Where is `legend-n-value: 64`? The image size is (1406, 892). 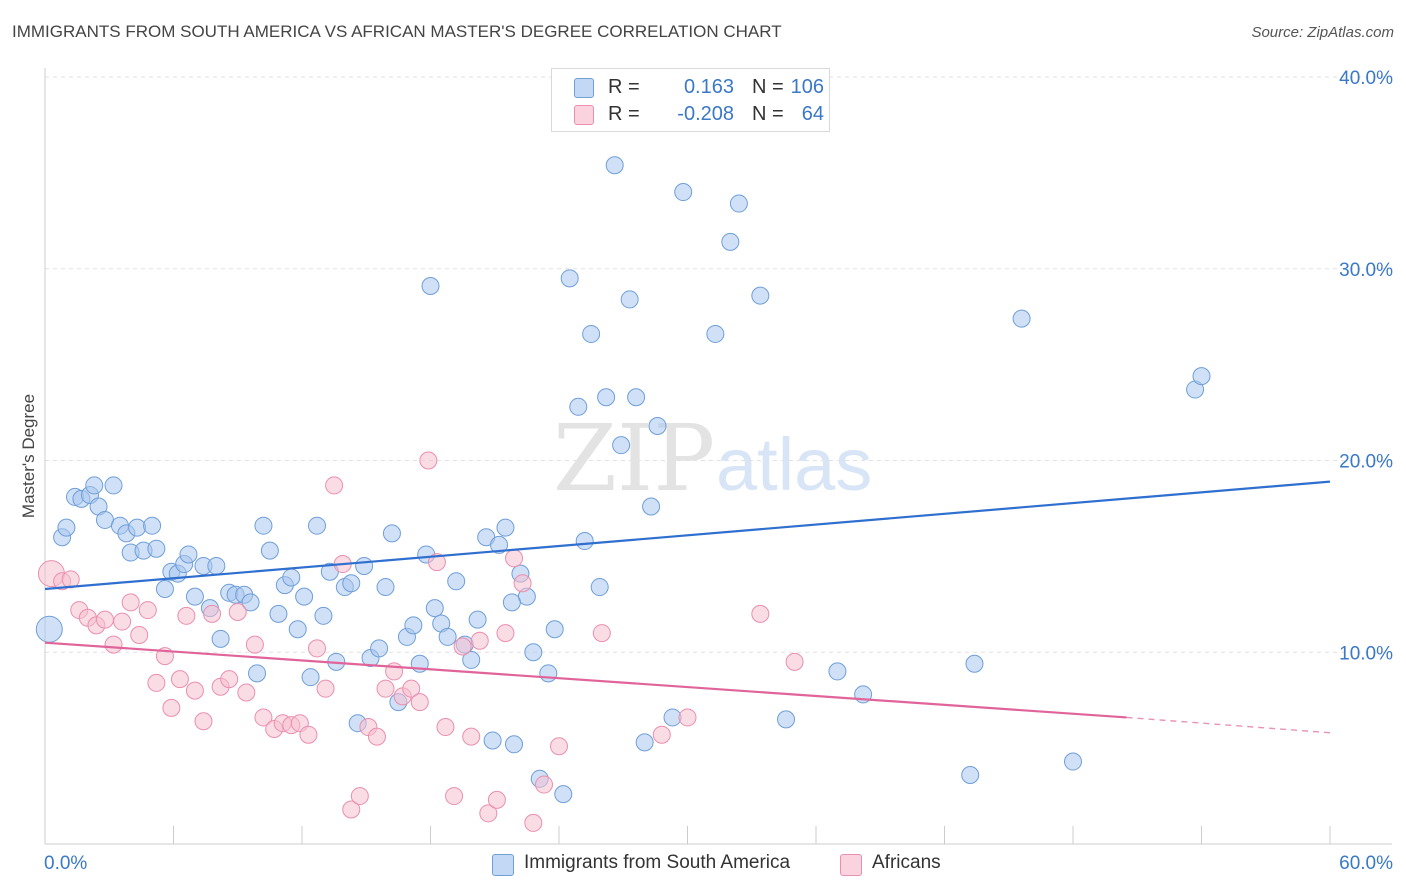
legend-n-value: 64 is located at coordinates (812, 114).